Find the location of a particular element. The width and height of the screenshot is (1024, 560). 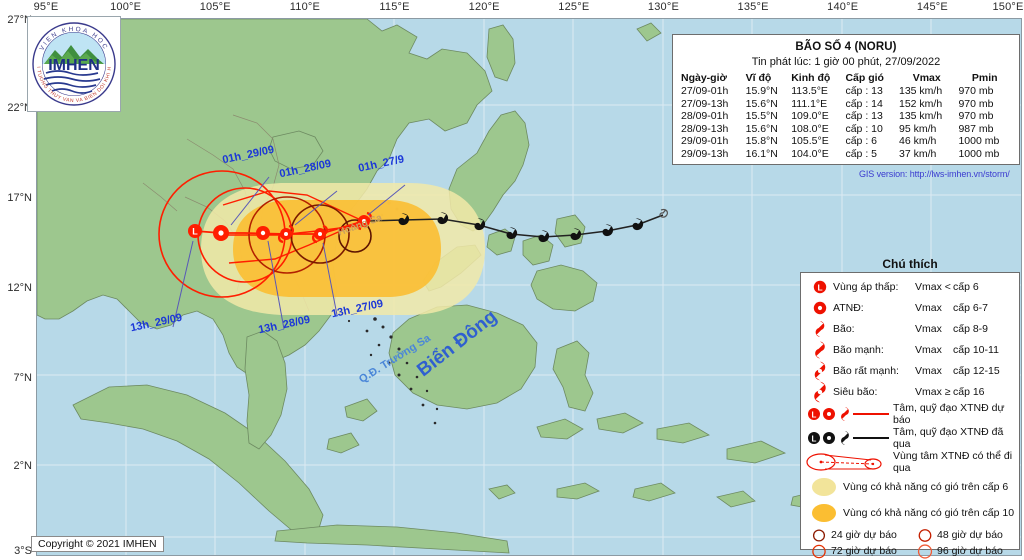

legend-intensity-vmax: Vmax is located at coordinates (928, 349).